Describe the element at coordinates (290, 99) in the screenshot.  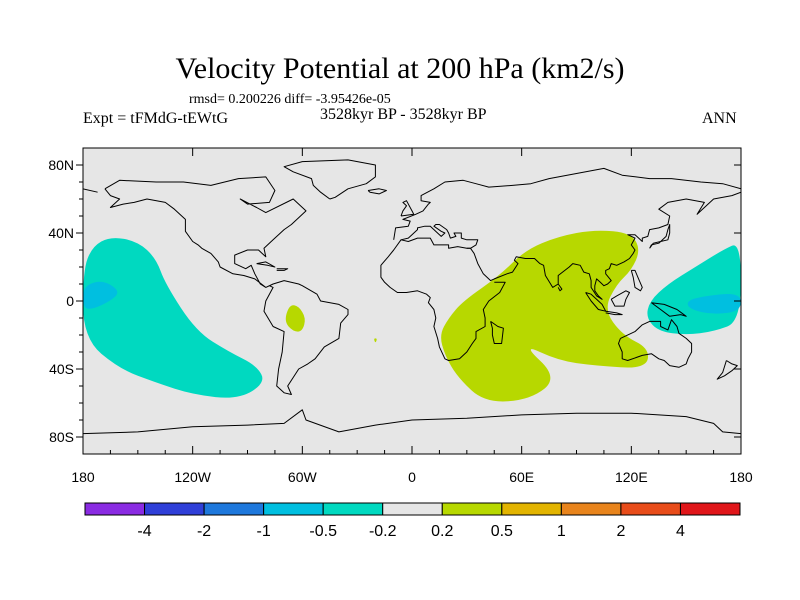
I see `chart-subtitle: rmsd= 0.200226 diff= -3.95426e-05` at that location.